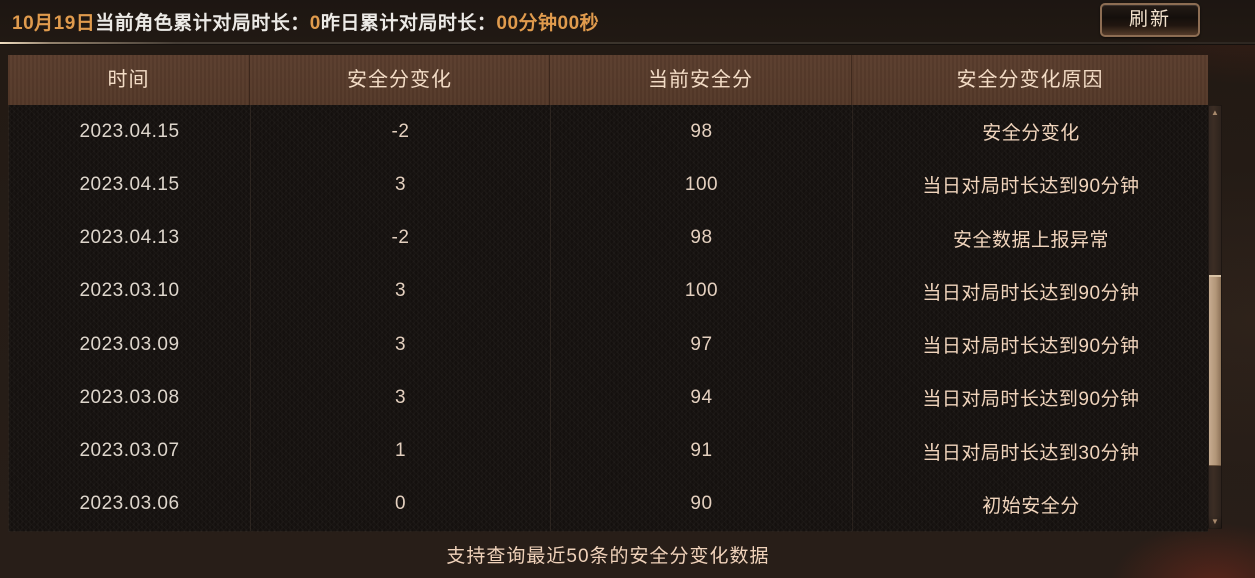 The image size is (1255, 578). I want to click on table-cell: 0, so click(401, 504).